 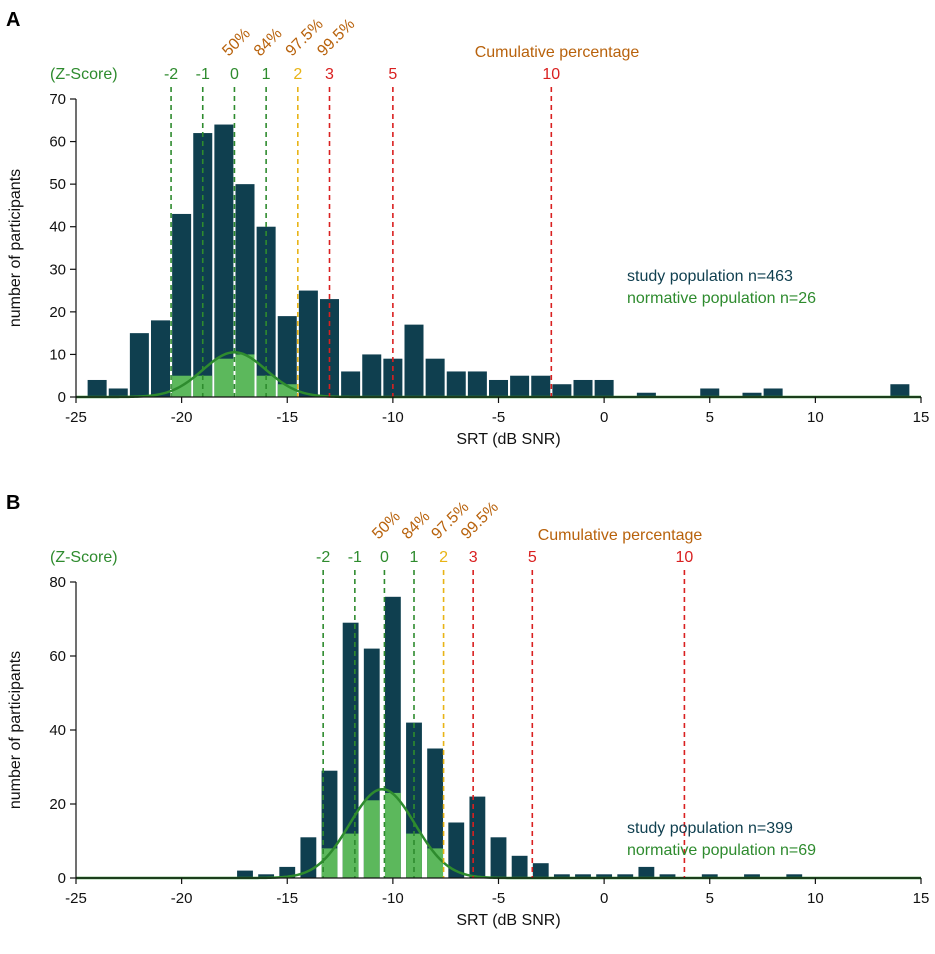 I want to click on x-tick-label: 10, so click(x=815, y=417).